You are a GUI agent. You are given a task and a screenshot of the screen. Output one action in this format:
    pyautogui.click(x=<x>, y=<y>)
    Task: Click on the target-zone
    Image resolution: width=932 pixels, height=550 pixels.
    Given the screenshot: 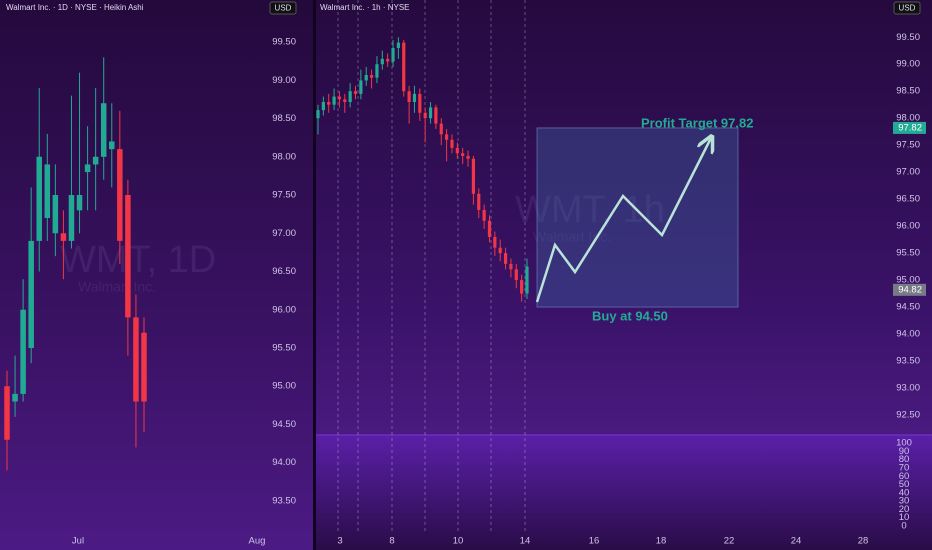 What is the action you would take?
    pyautogui.click(x=637, y=217)
    